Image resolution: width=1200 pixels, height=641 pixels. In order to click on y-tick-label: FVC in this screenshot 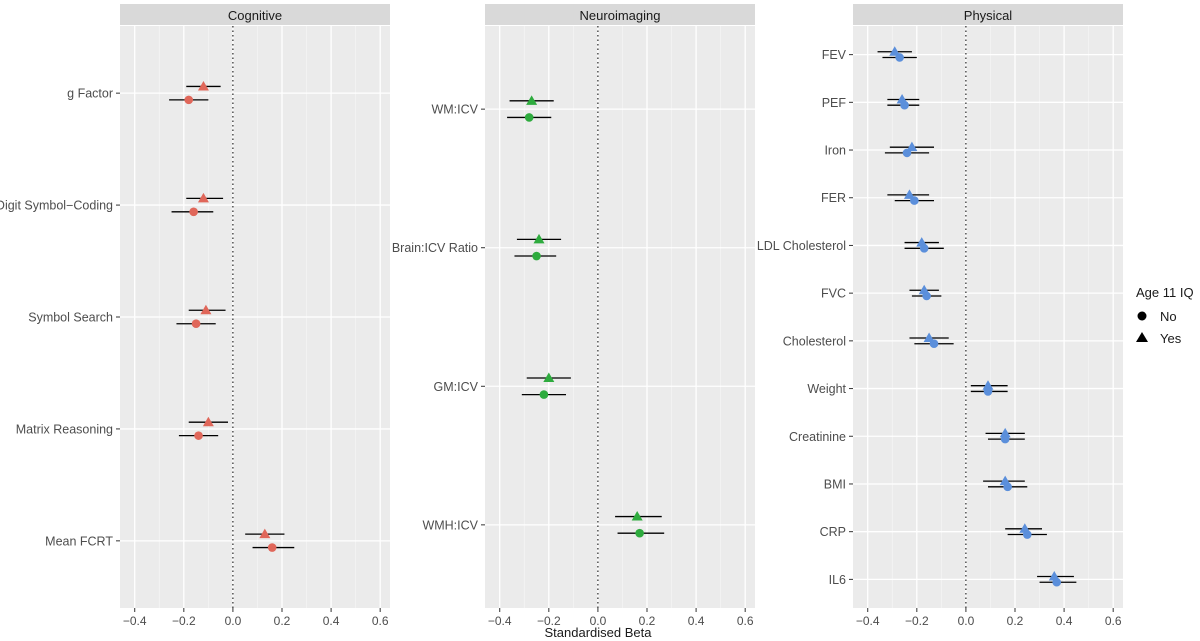, I will do `click(833, 294)`.